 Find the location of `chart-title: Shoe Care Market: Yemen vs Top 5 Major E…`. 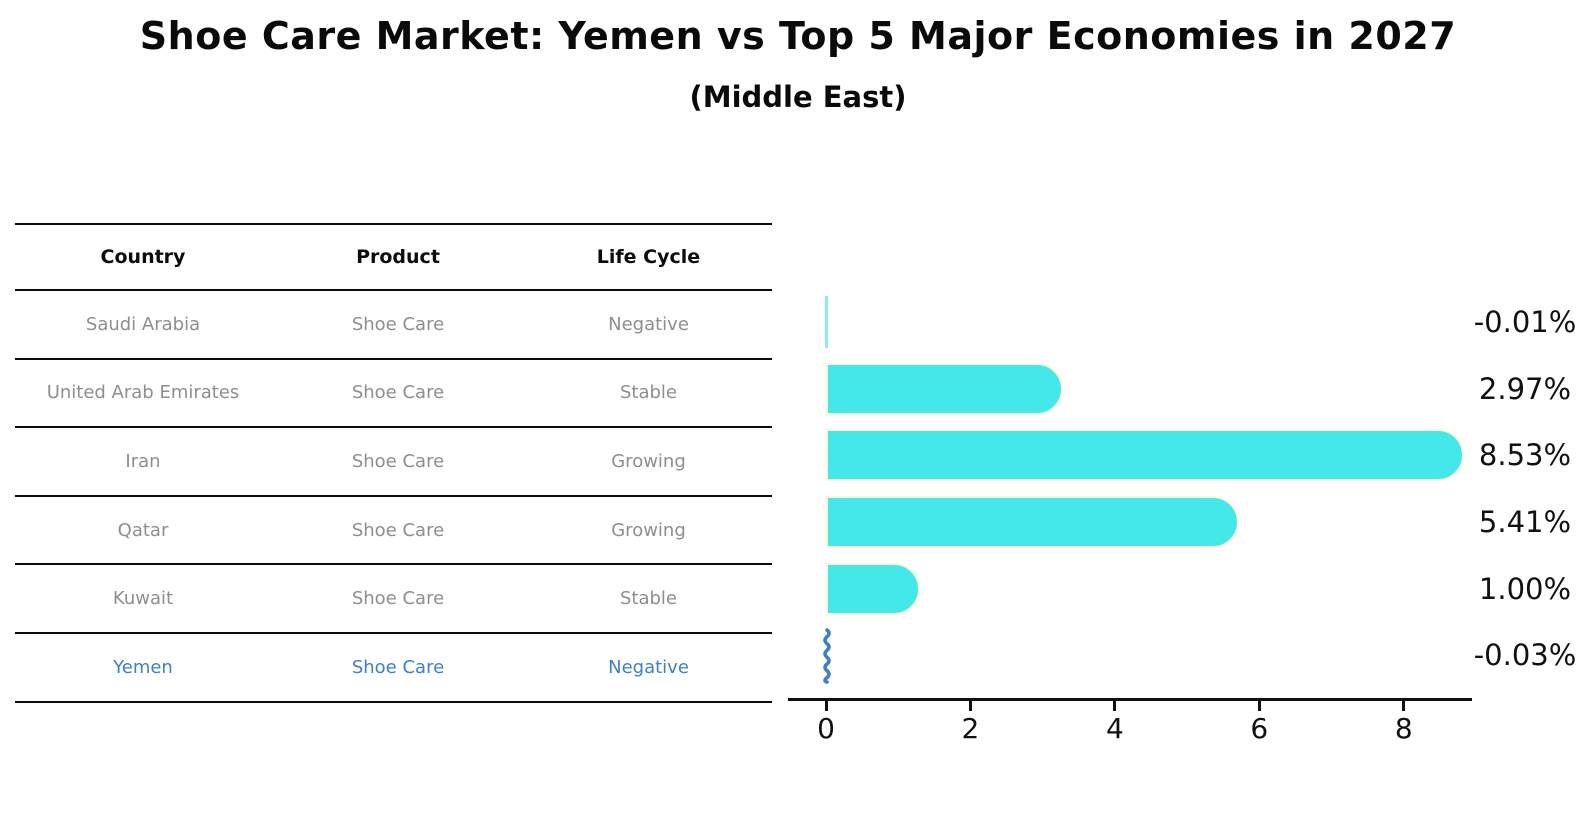

chart-title: Shoe Care Market: Yemen vs Top 5 Major E… is located at coordinates (798, 36).